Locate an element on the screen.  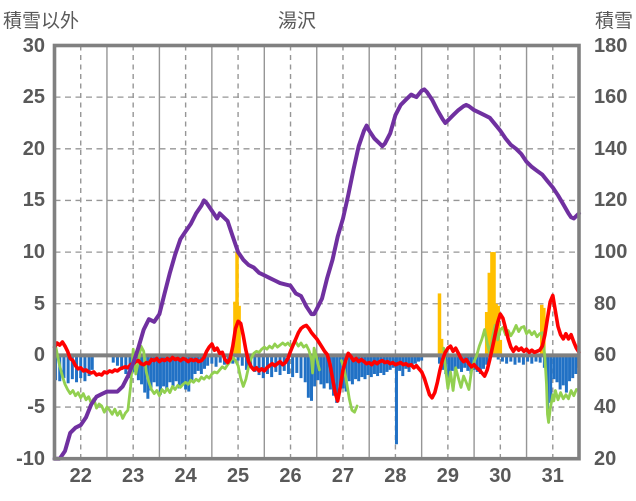
x-axis-tick-label: 30 is located at coordinates (500, 476).